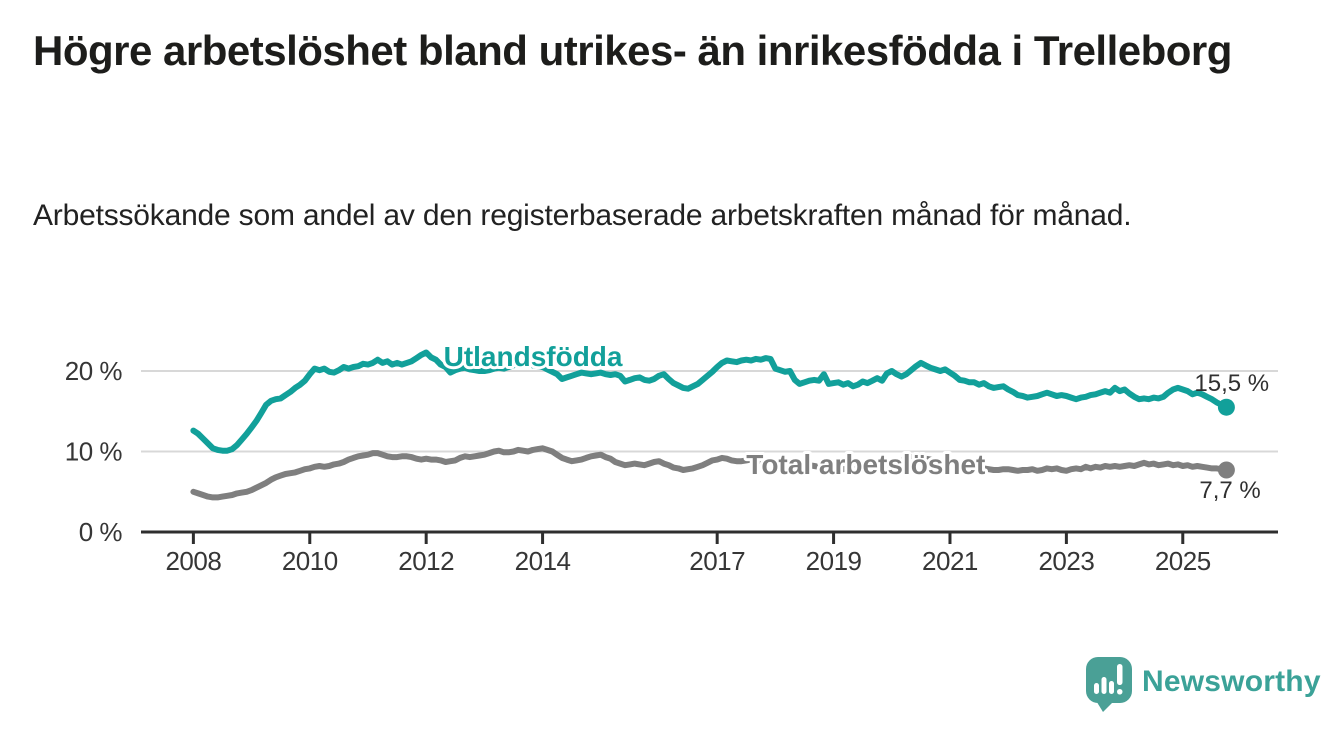  Describe the element at coordinates (865, 464) in the screenshot. I see `series-inline-label: Total arbetslöshet` at that location.